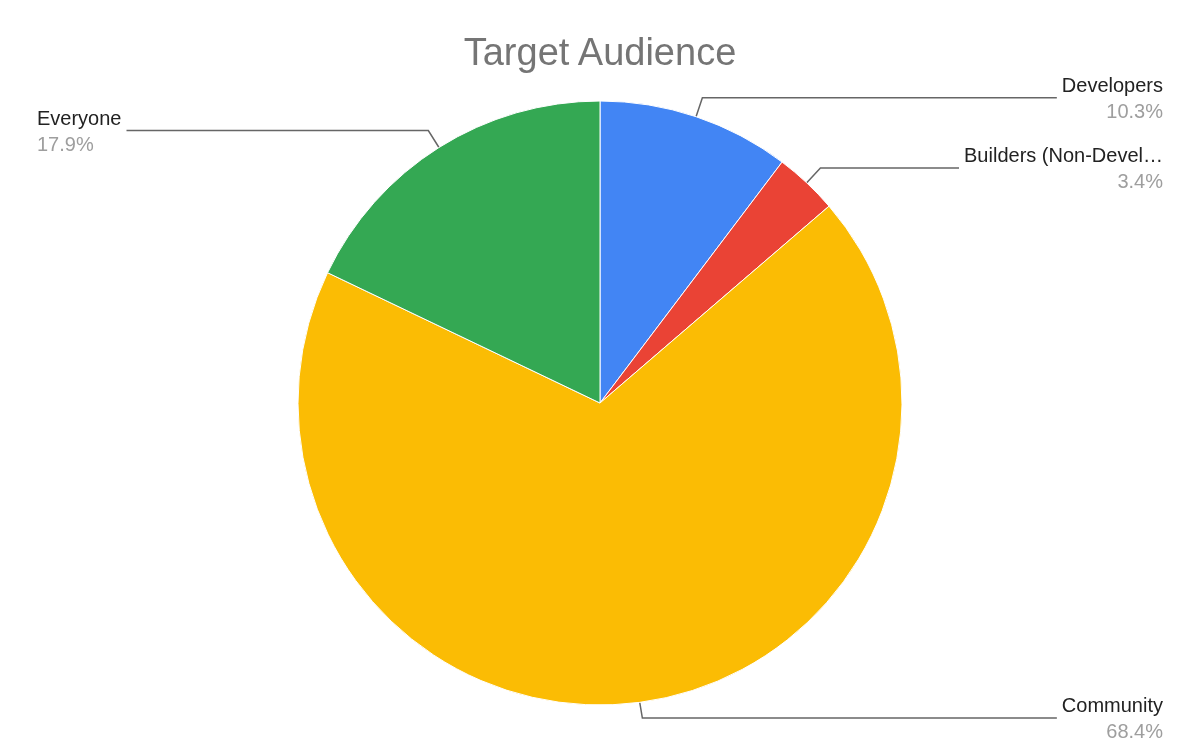  Describe the element at coordinates (79, 117) in the screenshot. I see `slice-label: Everyone` at that location.